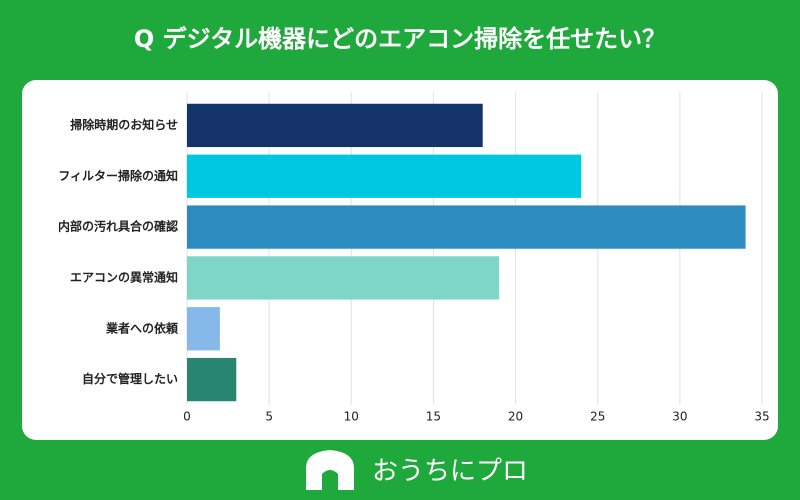  I want to click on brand-name: おうちにプロ, so click(450, 472).